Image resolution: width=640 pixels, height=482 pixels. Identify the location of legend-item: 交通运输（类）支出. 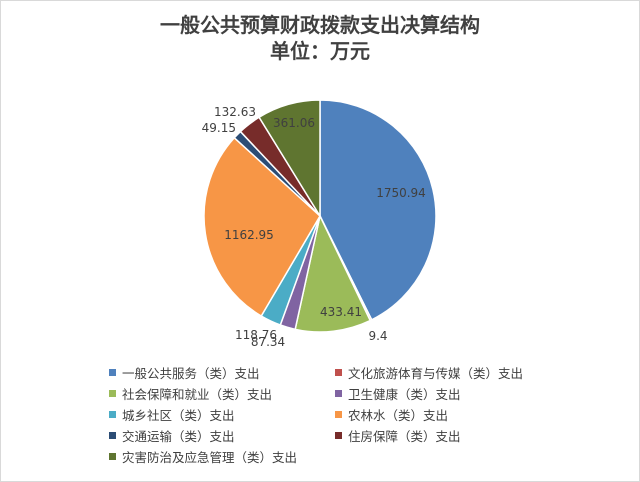
(222, 435).